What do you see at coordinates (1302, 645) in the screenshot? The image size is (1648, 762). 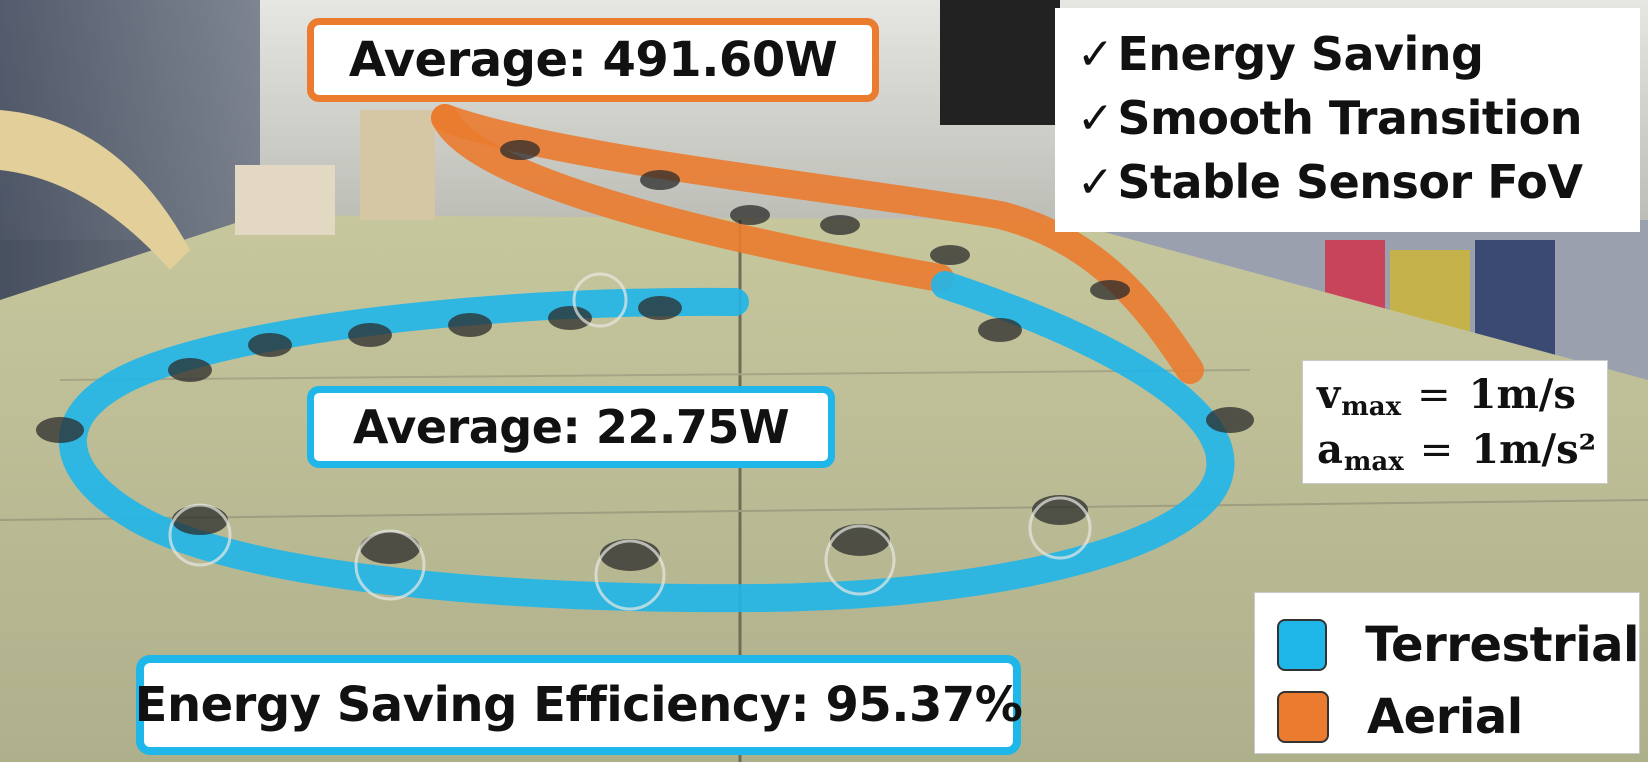 I see `terrestrial-swatch` at bounding box center [1302, 645].